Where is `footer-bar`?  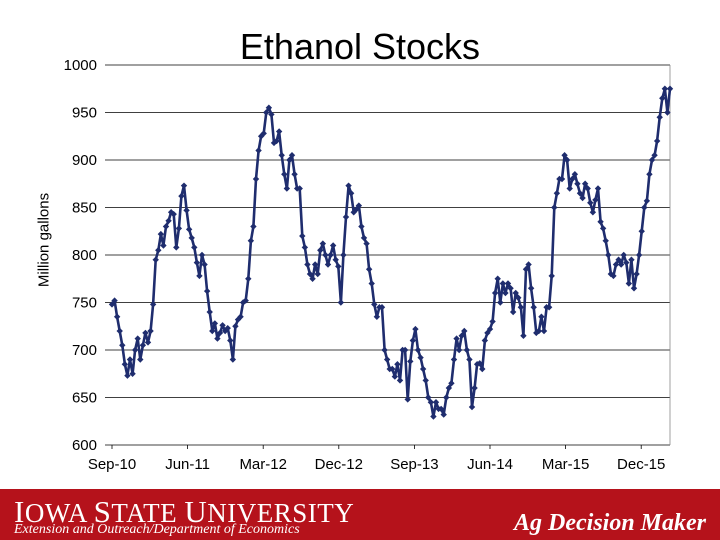 footer-bar is located at coordinates (360, 514).